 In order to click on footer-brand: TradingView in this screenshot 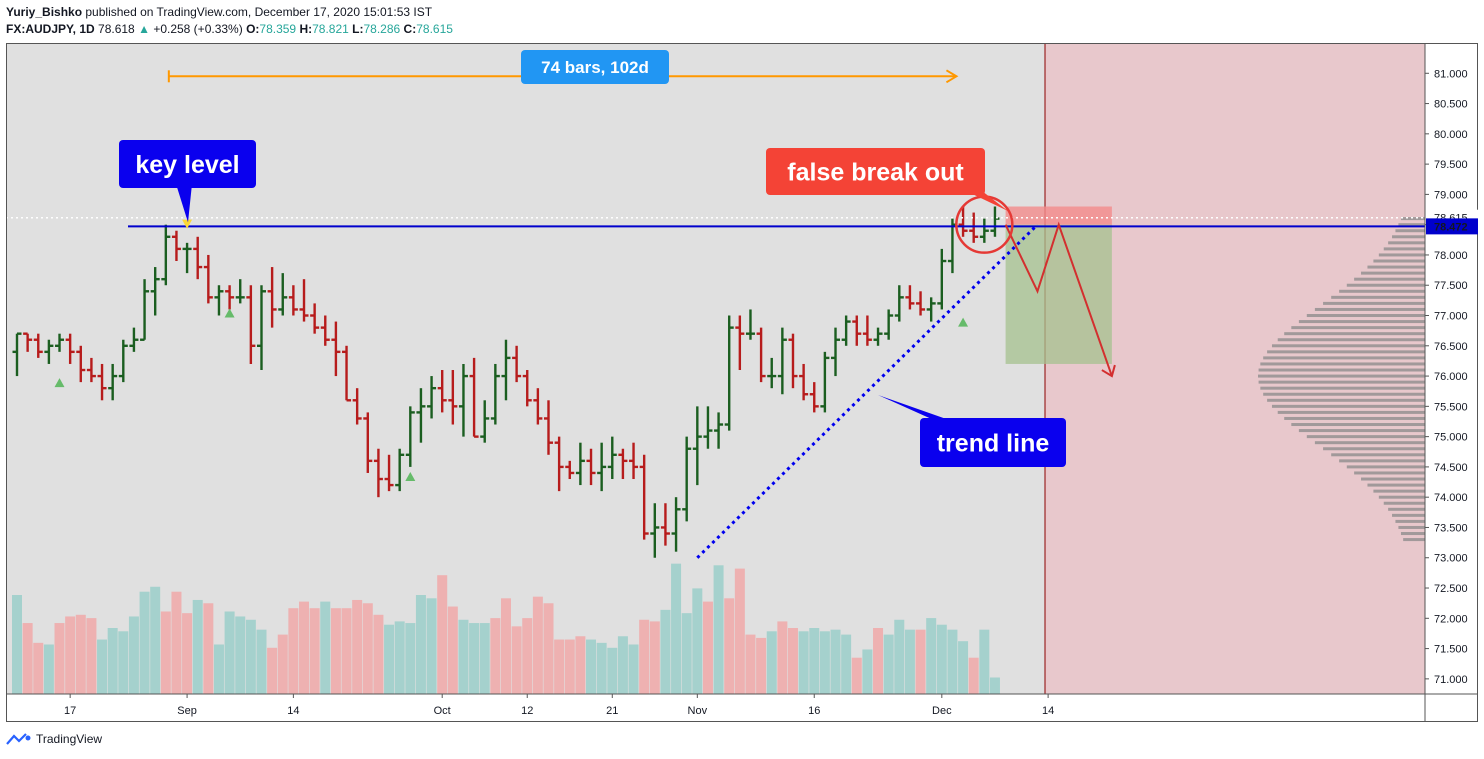, I will do `click(54, 739)`.